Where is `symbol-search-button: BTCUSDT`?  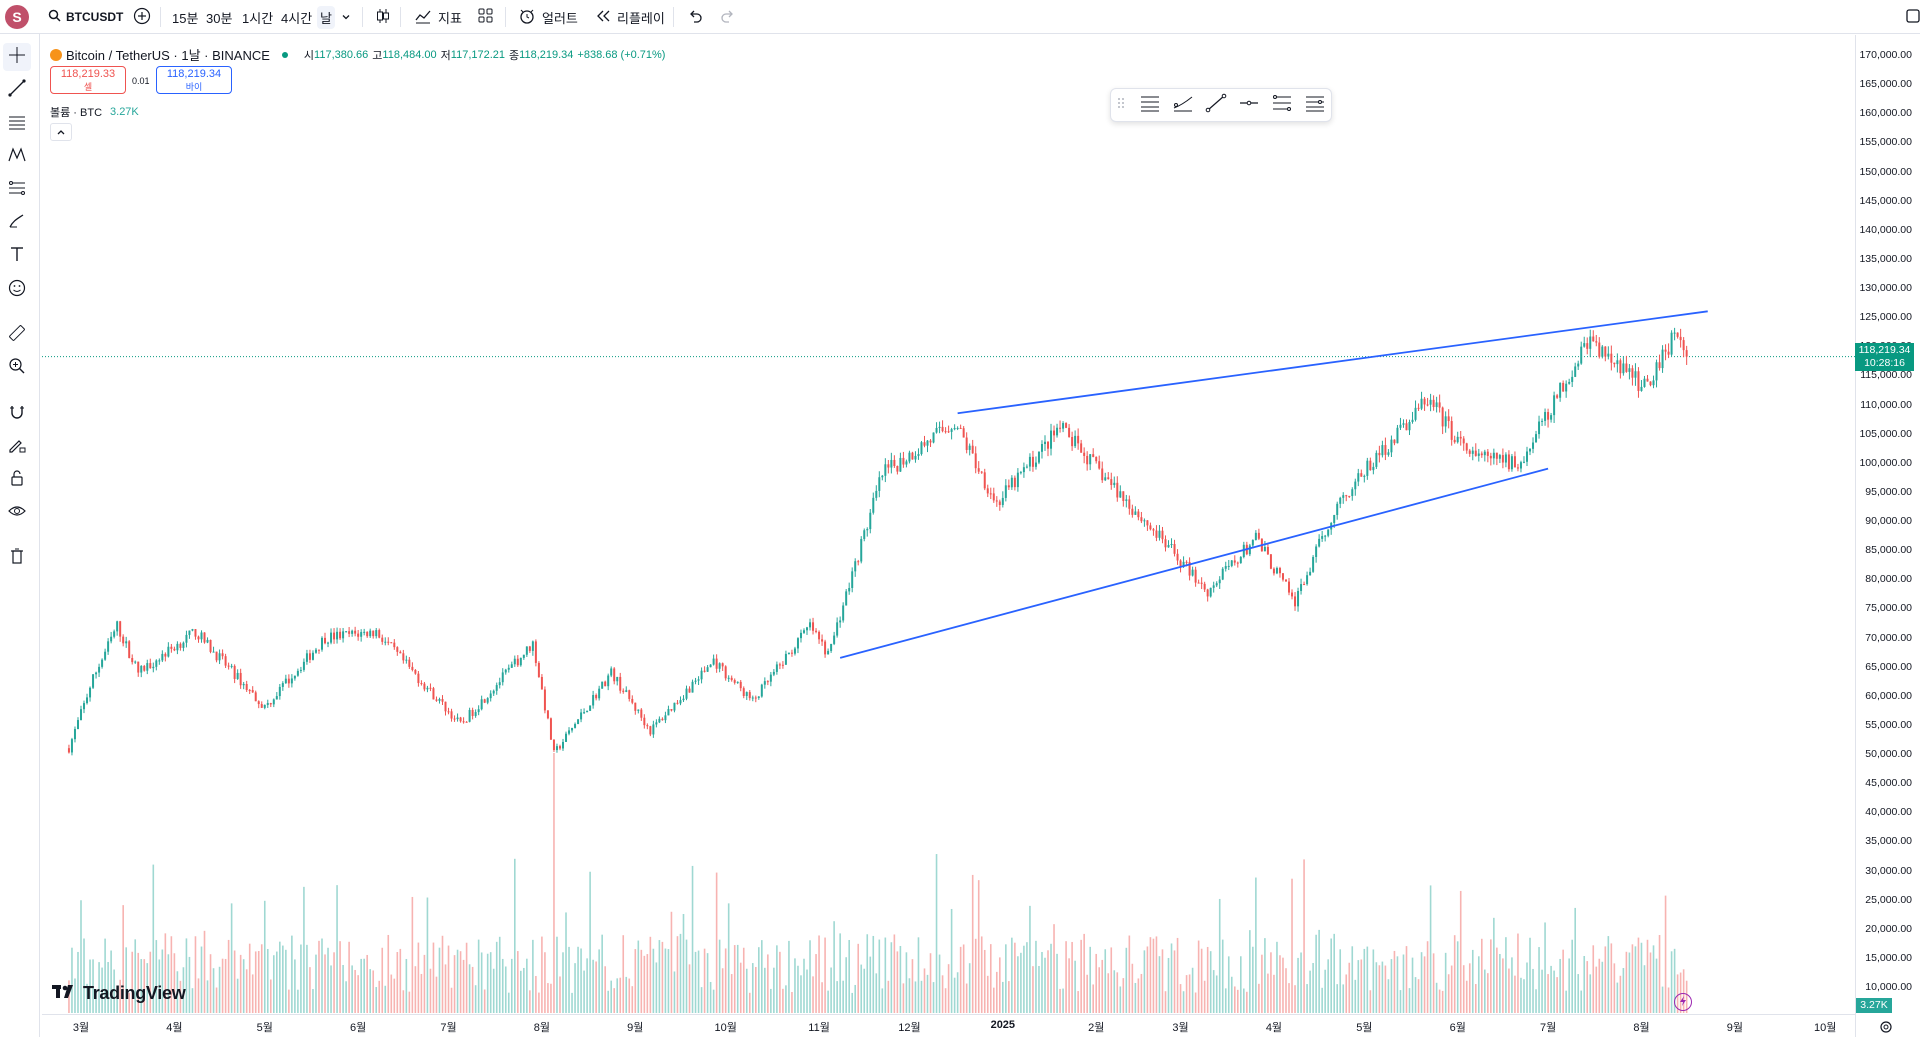 symbol-search-button: BTCUSDT is located at coordinates (85, 17).